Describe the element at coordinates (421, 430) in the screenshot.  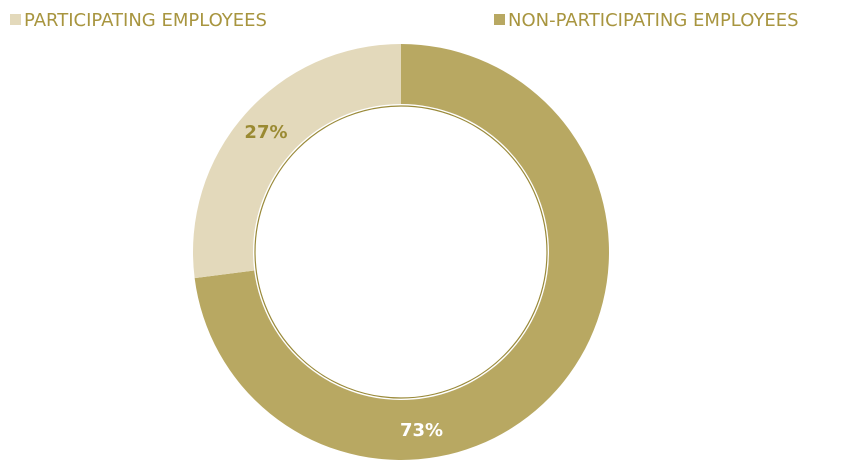
I see `value-label: 73%` at that location.